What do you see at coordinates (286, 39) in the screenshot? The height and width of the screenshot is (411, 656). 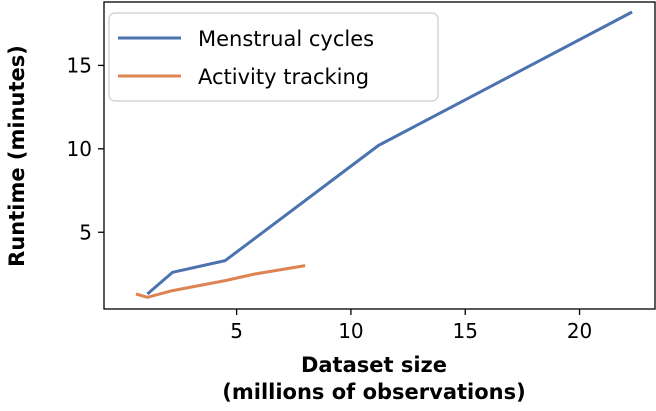 I see `legend-label-menstrual-cycles: Menstrual cycles` at bounding box center [286, 39].